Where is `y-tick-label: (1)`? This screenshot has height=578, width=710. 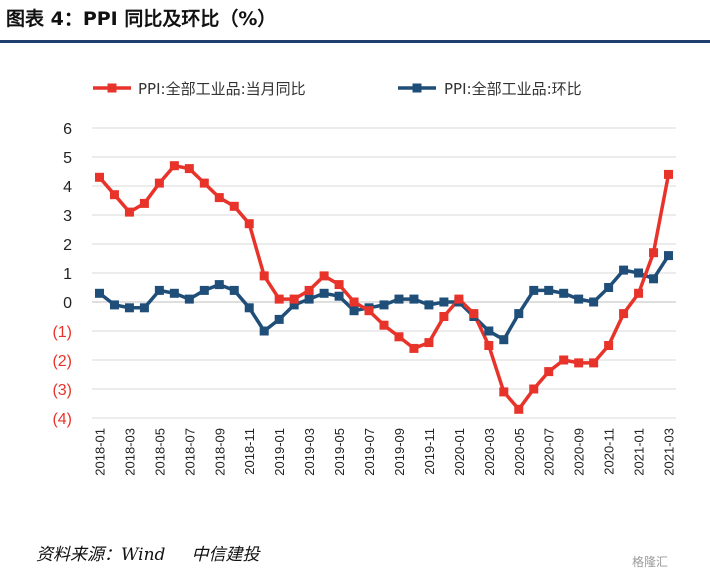 y-tick-label: (1) is located at coordinates (62, 332).